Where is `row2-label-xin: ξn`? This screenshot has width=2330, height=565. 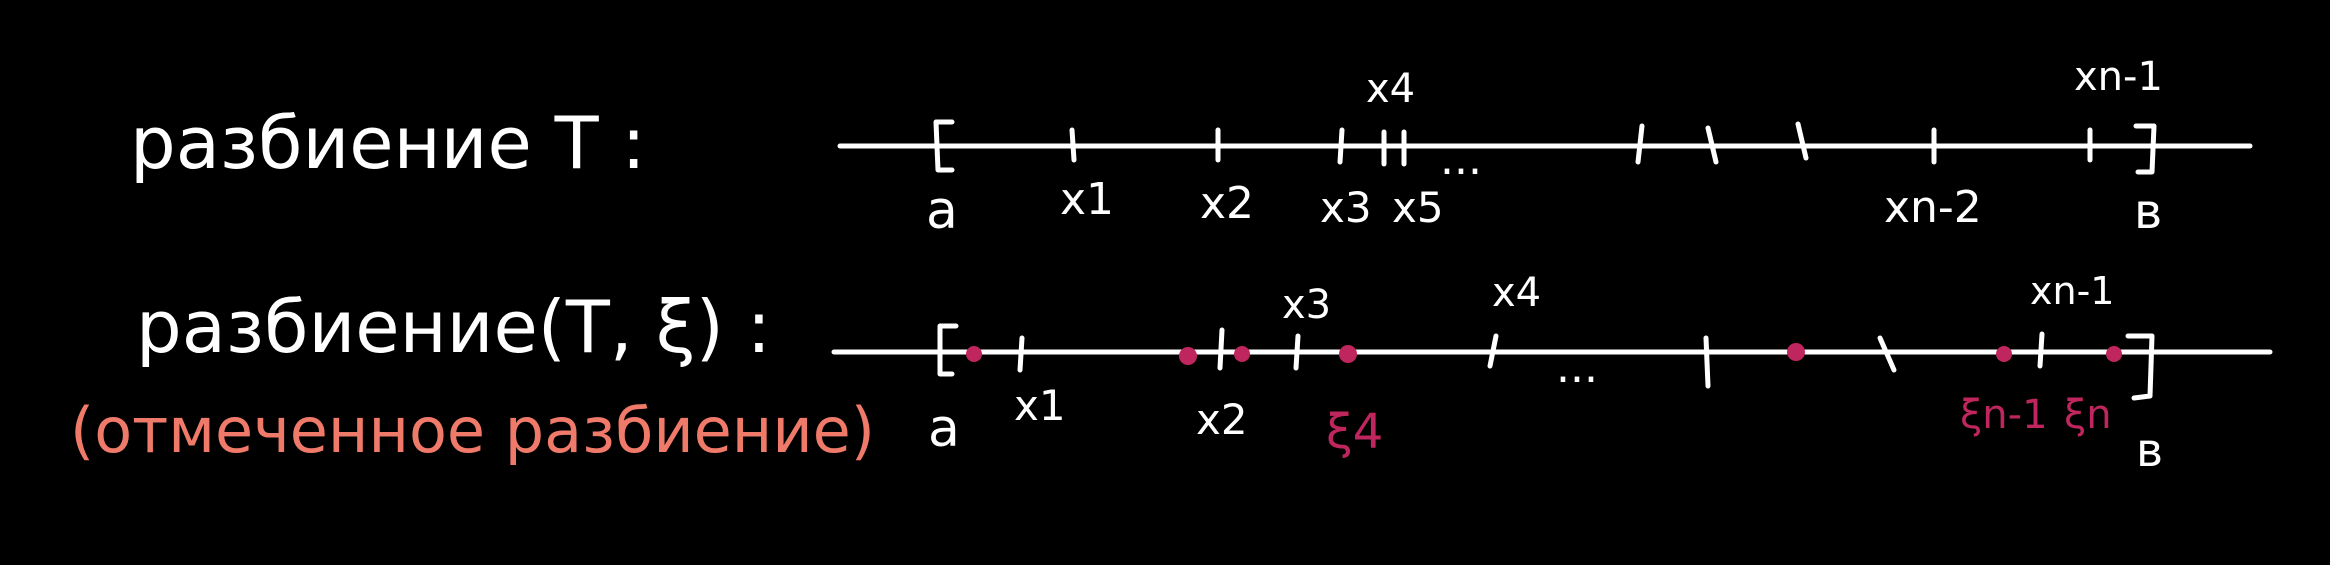 row2-label-xin: ξn is located at coordinates (2088, 415).